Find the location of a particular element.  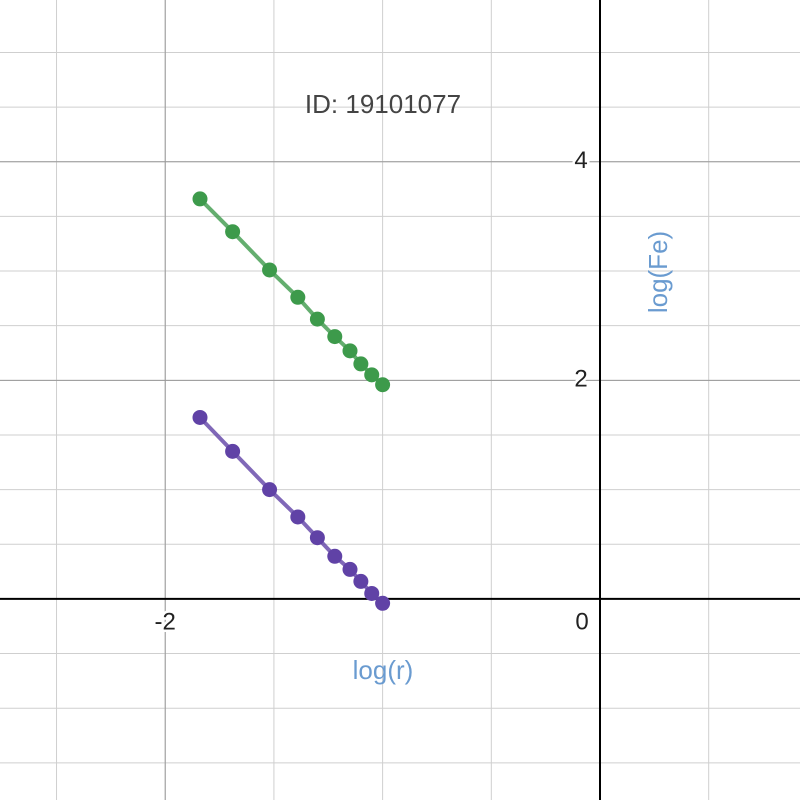

x-tick-label: 0 is located at coordinates (581, 621).